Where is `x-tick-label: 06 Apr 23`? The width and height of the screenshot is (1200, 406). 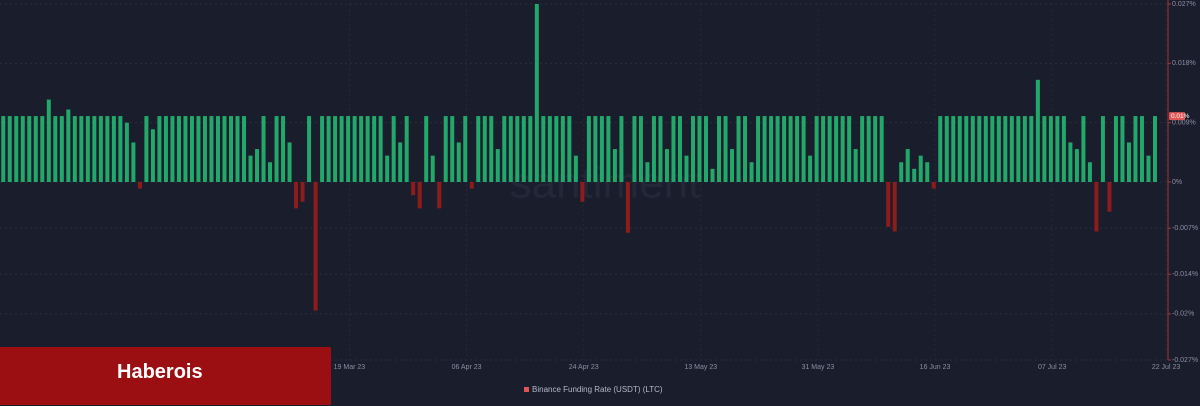 x-tick-label: 06 Apr 23 is located at coordinates (467, 367).